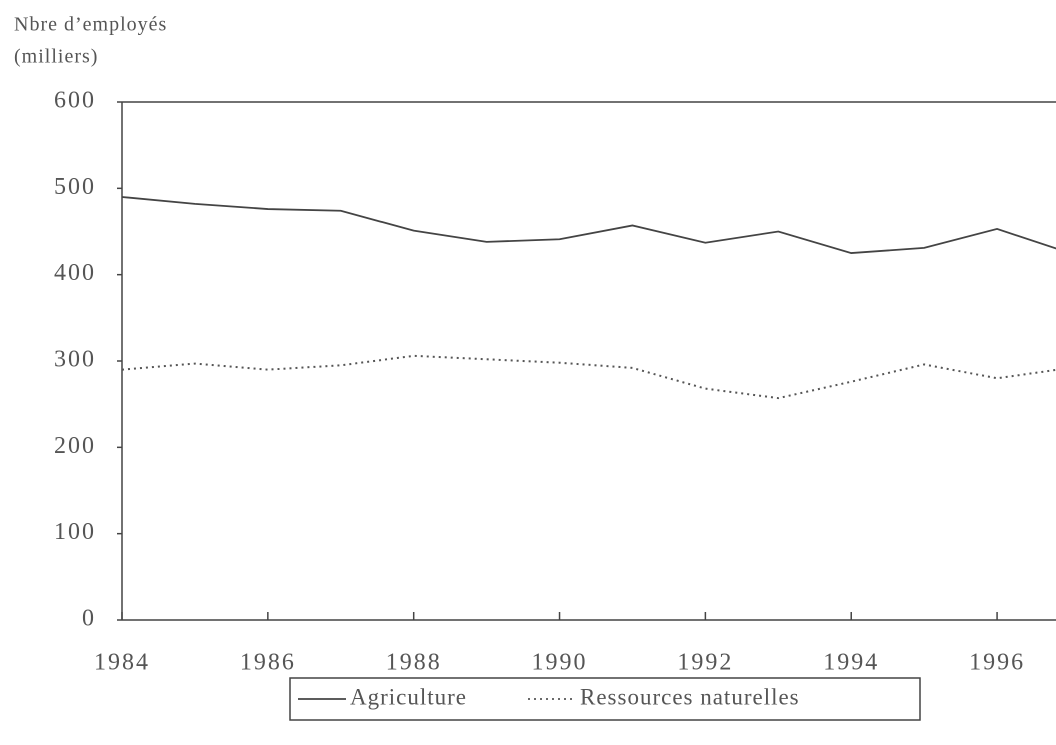 Image resolution: width=1056 pixels, height=745 pixels. I want to click on legend-label: Agriculture, so click(408, 696).